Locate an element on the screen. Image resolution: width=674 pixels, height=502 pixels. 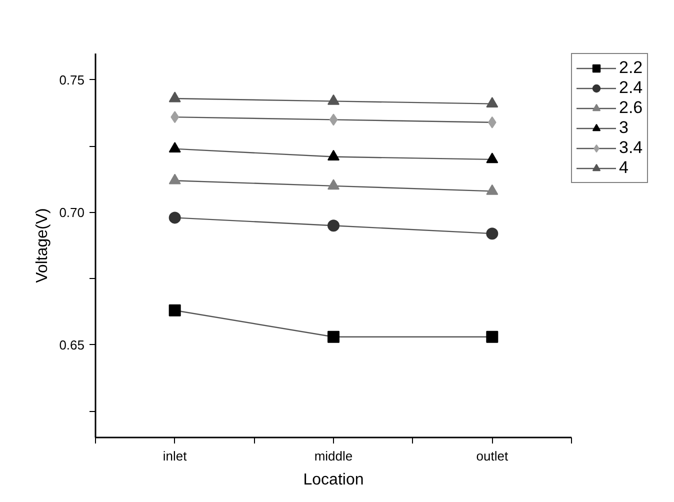
legend-label: 3.4 is located at coordinates (631, 148).